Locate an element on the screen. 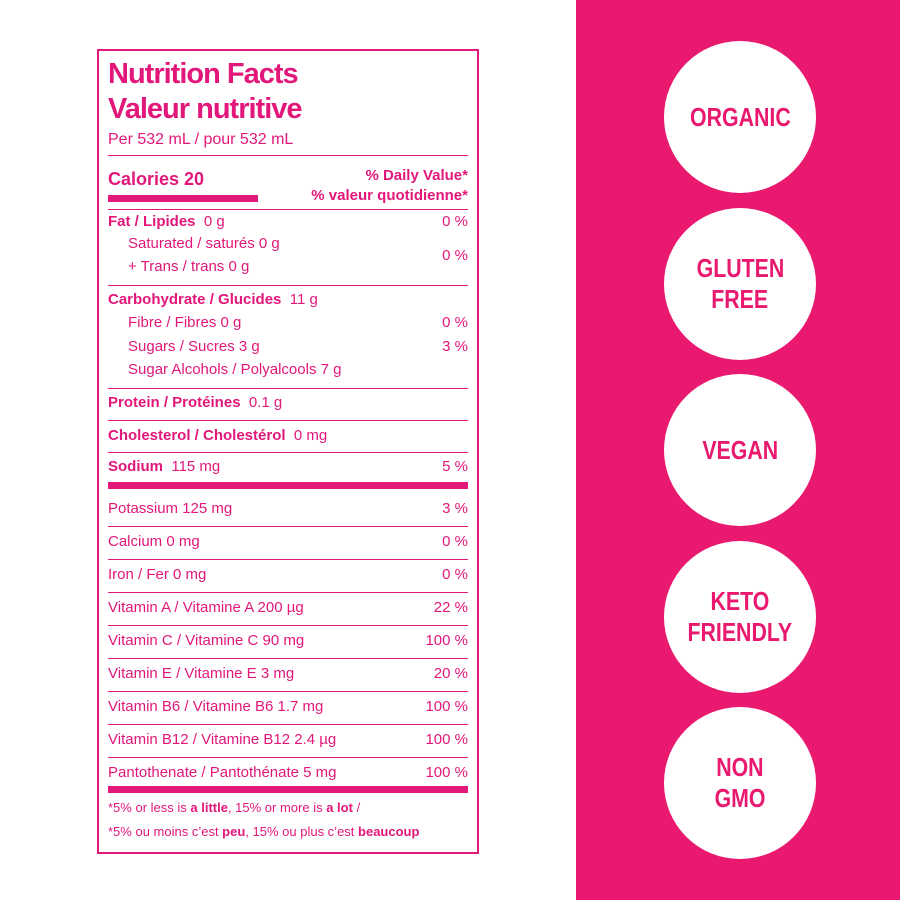 This screenshot has width=900, height=900. footnote-part: a little is located at coordinates (209, 807).